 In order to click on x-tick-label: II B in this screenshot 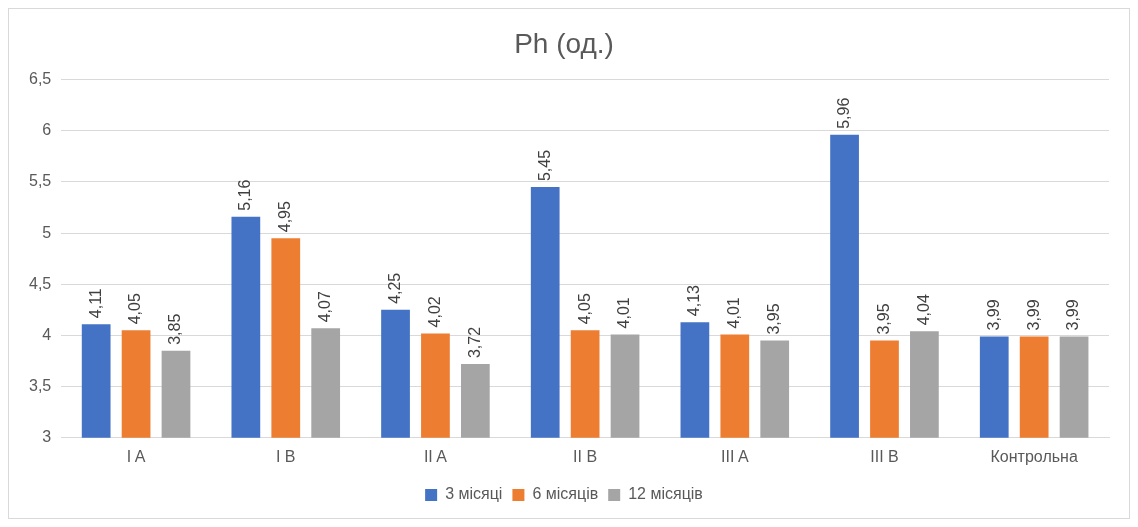, I will do `click(585, 456)`.